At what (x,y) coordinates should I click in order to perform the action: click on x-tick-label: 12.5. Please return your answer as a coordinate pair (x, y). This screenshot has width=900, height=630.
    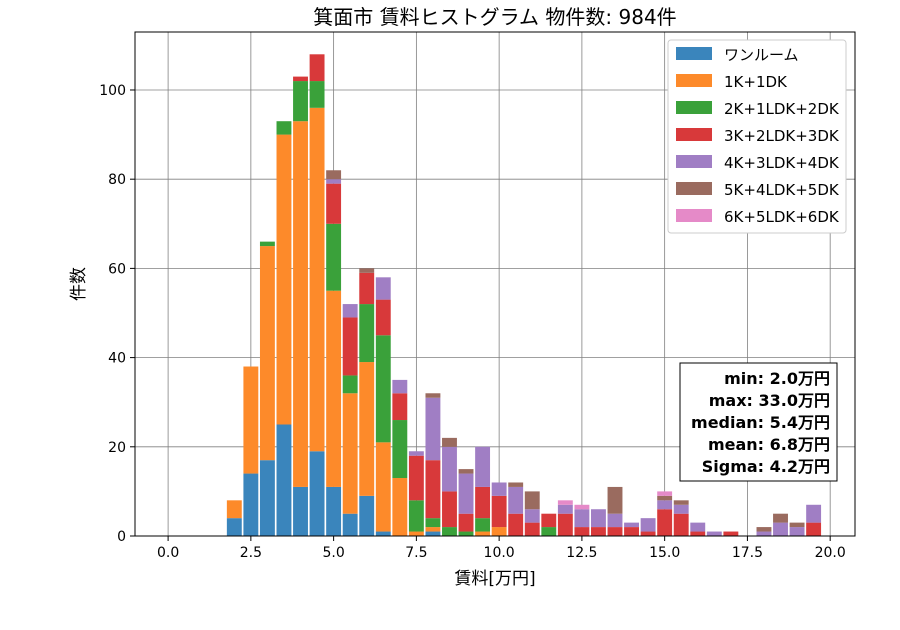
    Looking at the image, I should click on (581, 553).